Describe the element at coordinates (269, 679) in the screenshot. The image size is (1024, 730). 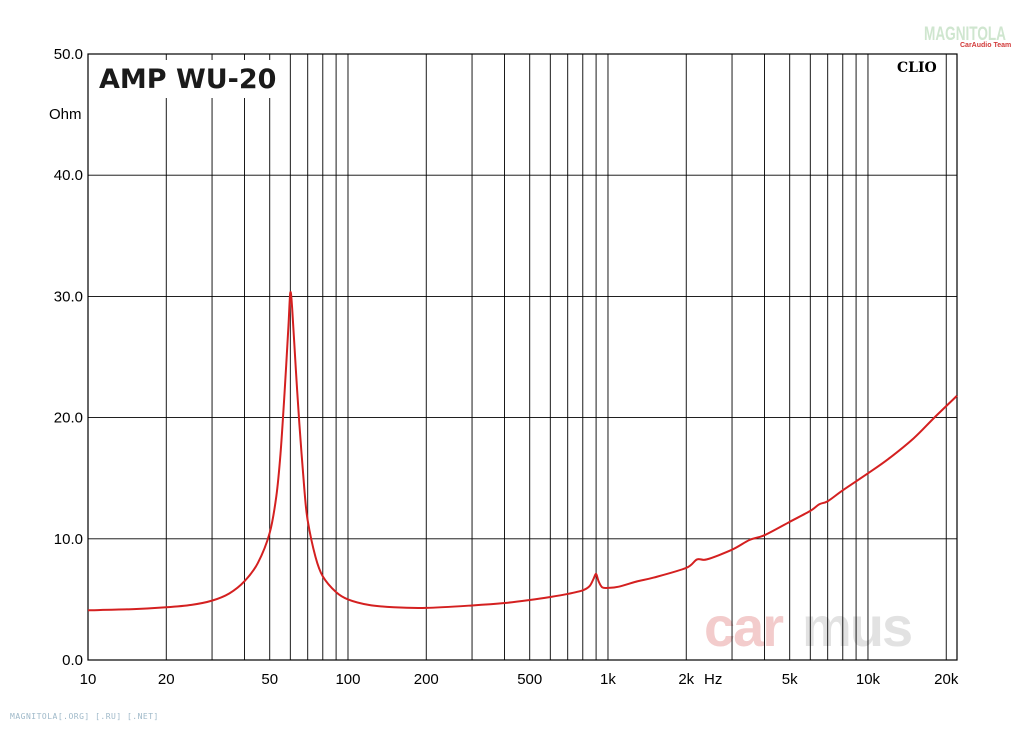
I see `x-tick-label: 50` at that location.